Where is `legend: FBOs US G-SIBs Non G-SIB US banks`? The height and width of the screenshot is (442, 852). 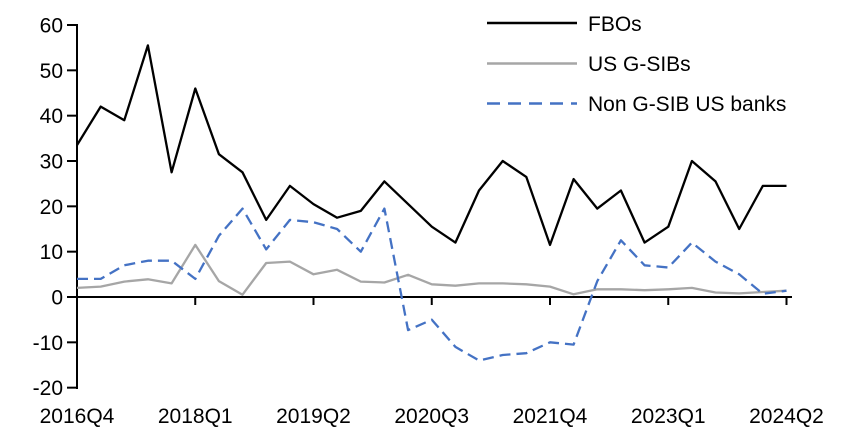
legend: FBOs US G-SIBs Non G-SIB US banks is located at coordinates (636, 64).